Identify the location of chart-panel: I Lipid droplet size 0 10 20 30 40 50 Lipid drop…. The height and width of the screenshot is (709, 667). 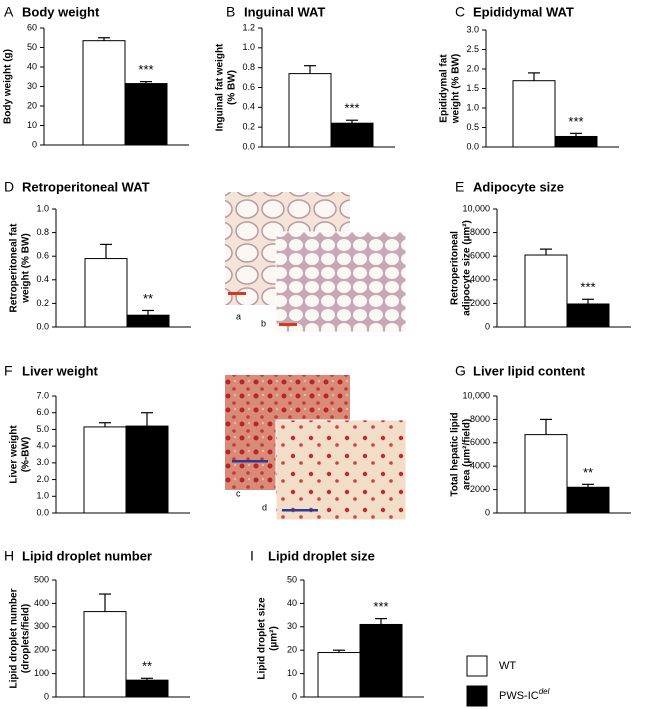
(337, 624).